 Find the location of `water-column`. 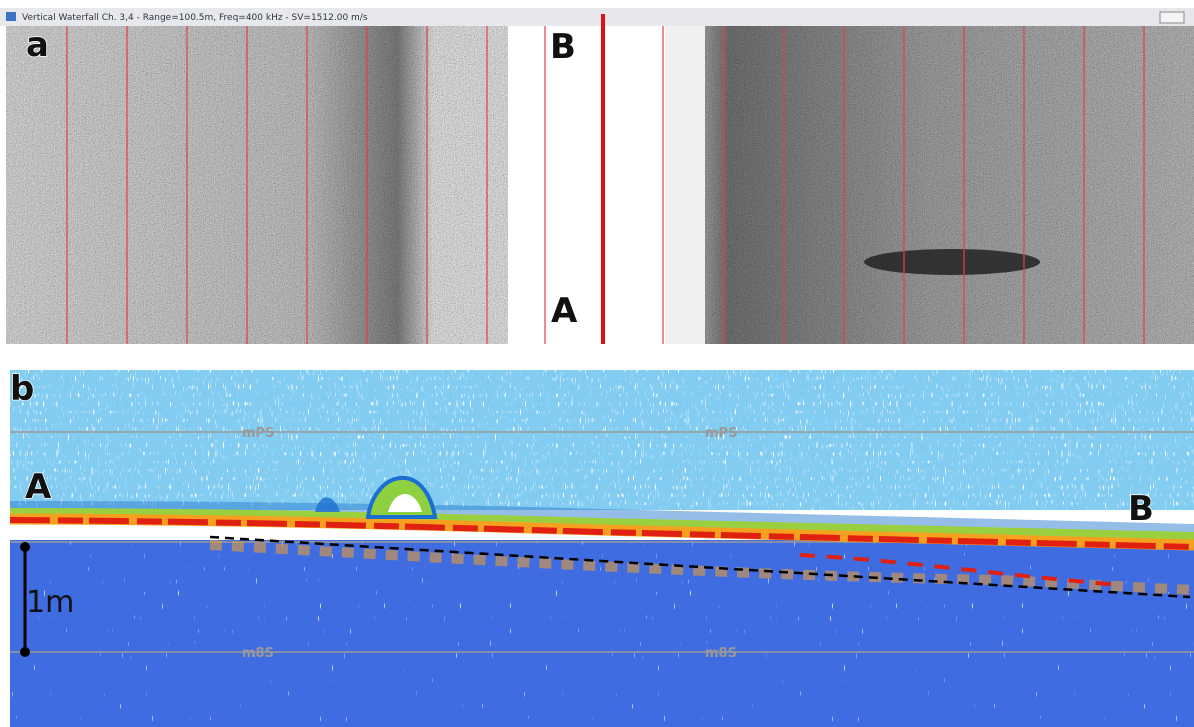

water-column is located at coordinates (586, 185).